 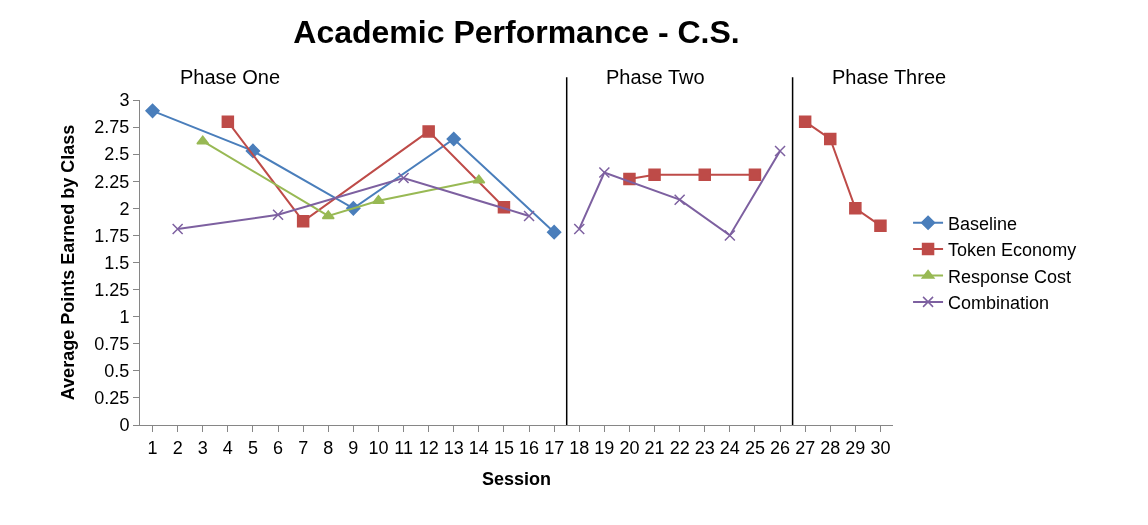 What do you see at coordinates (124, 316) in the screenshot?
I see `y-tick-label: 1` at bounding box center [124, 316].